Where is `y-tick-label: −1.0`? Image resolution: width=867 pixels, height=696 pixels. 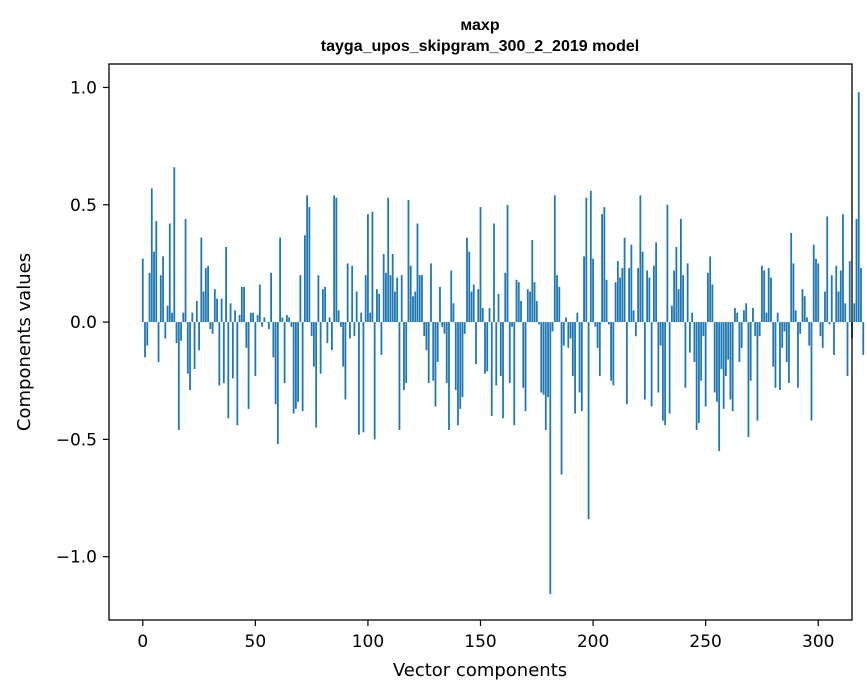 y-tick-label: −1.0 is located at coordinates (76, 558).